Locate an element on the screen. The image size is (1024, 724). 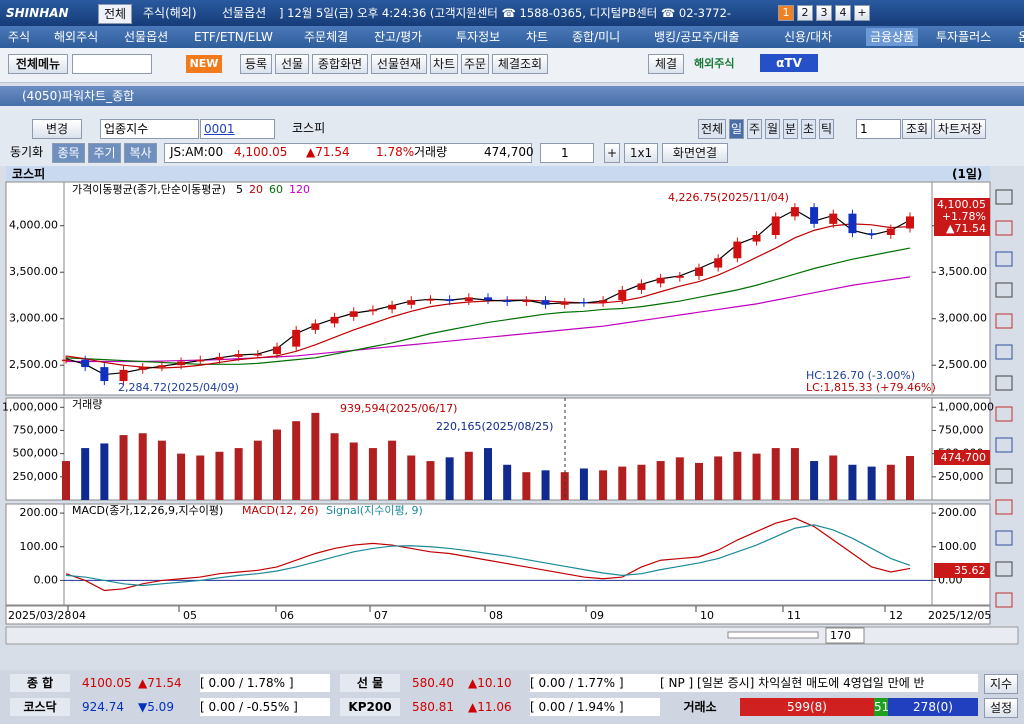
tool-button: 체결조회 is located at coordinates (520, 64).